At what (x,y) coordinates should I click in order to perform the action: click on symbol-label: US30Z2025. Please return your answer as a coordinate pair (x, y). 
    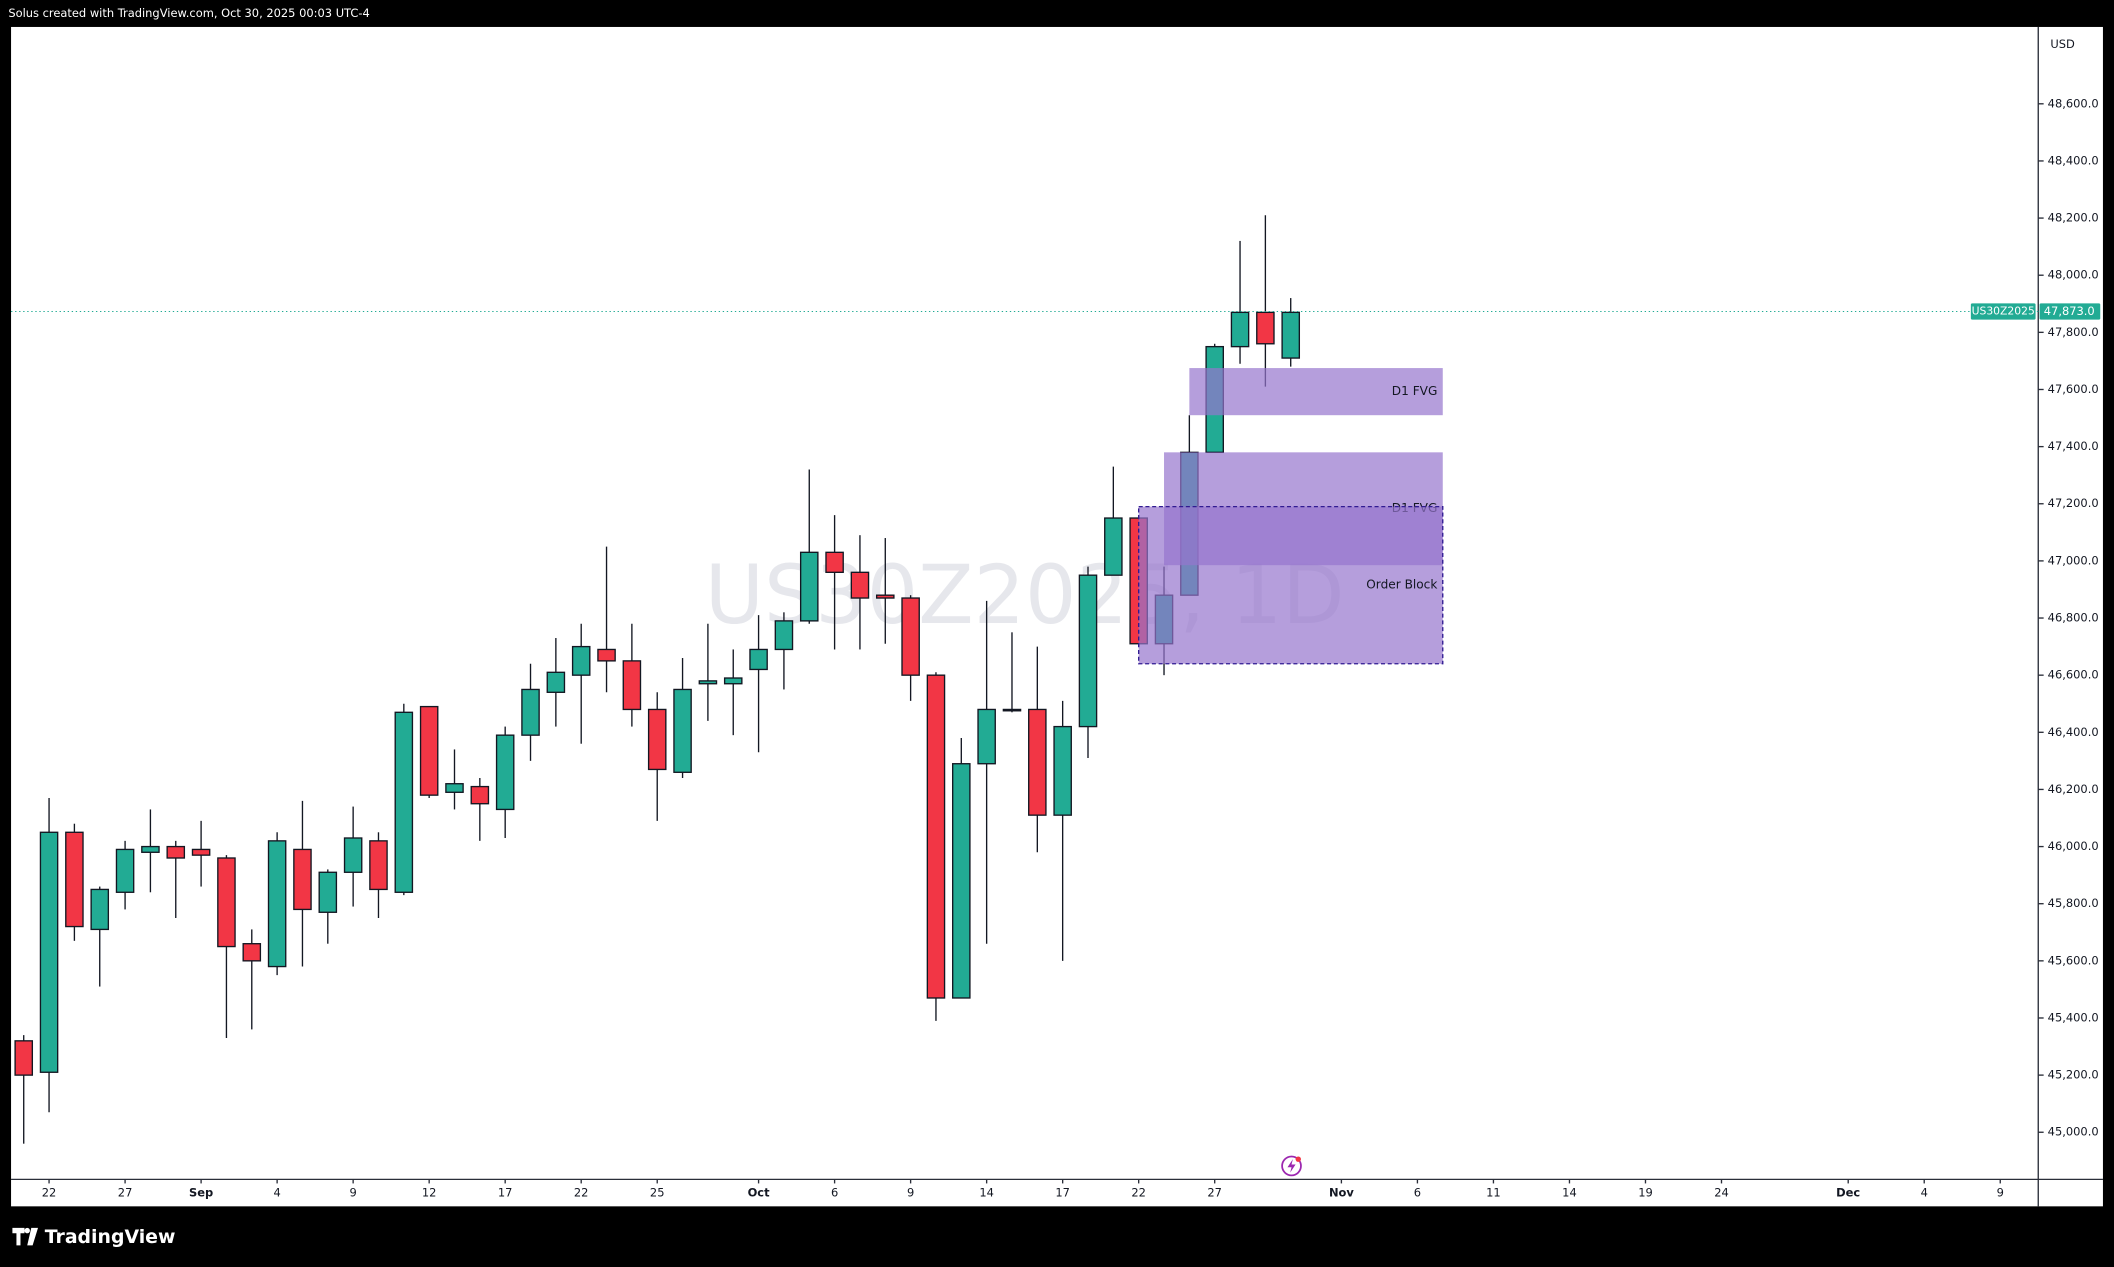
    Looking at the image, I should click on (2003, 310).